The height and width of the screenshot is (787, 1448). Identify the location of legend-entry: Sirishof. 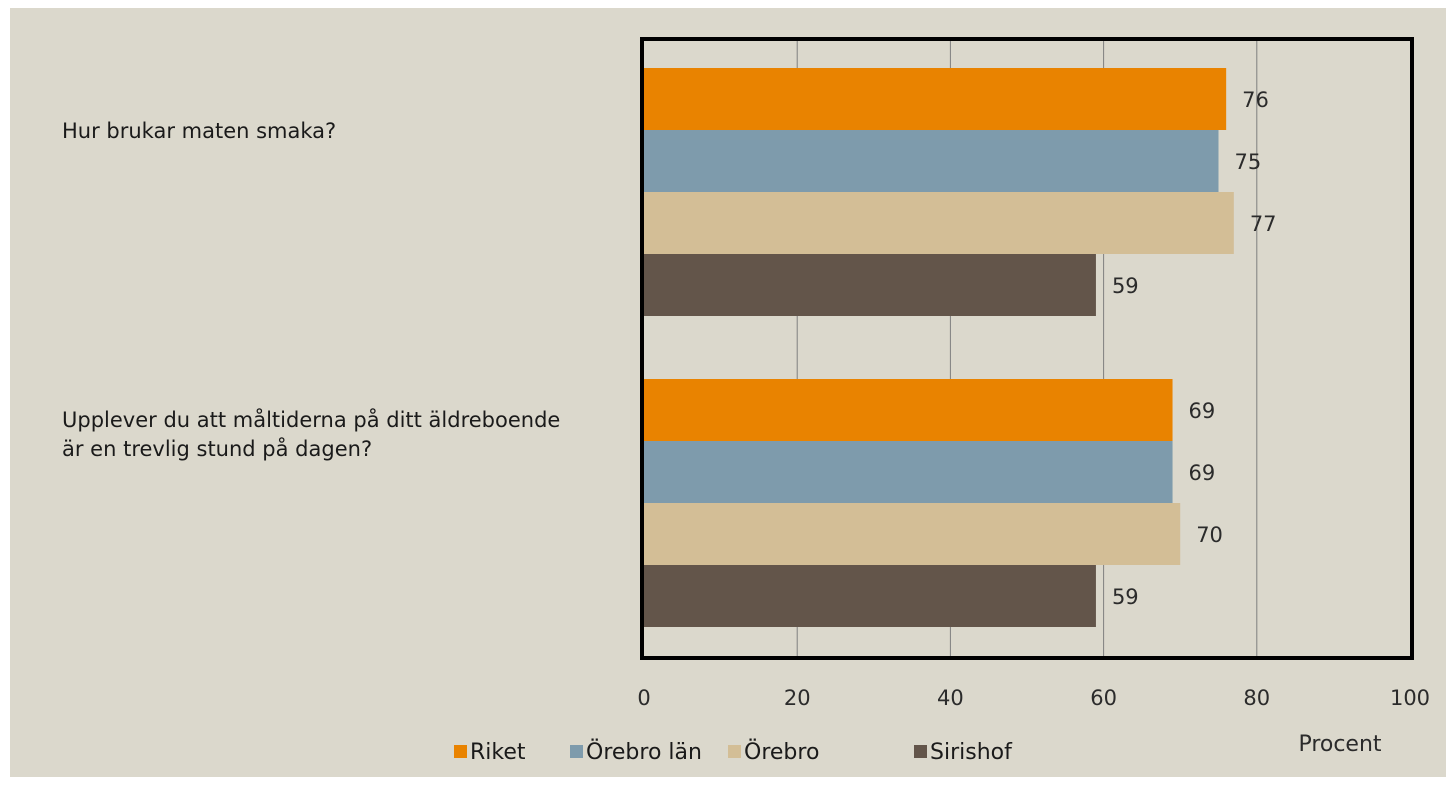
(971, 752).